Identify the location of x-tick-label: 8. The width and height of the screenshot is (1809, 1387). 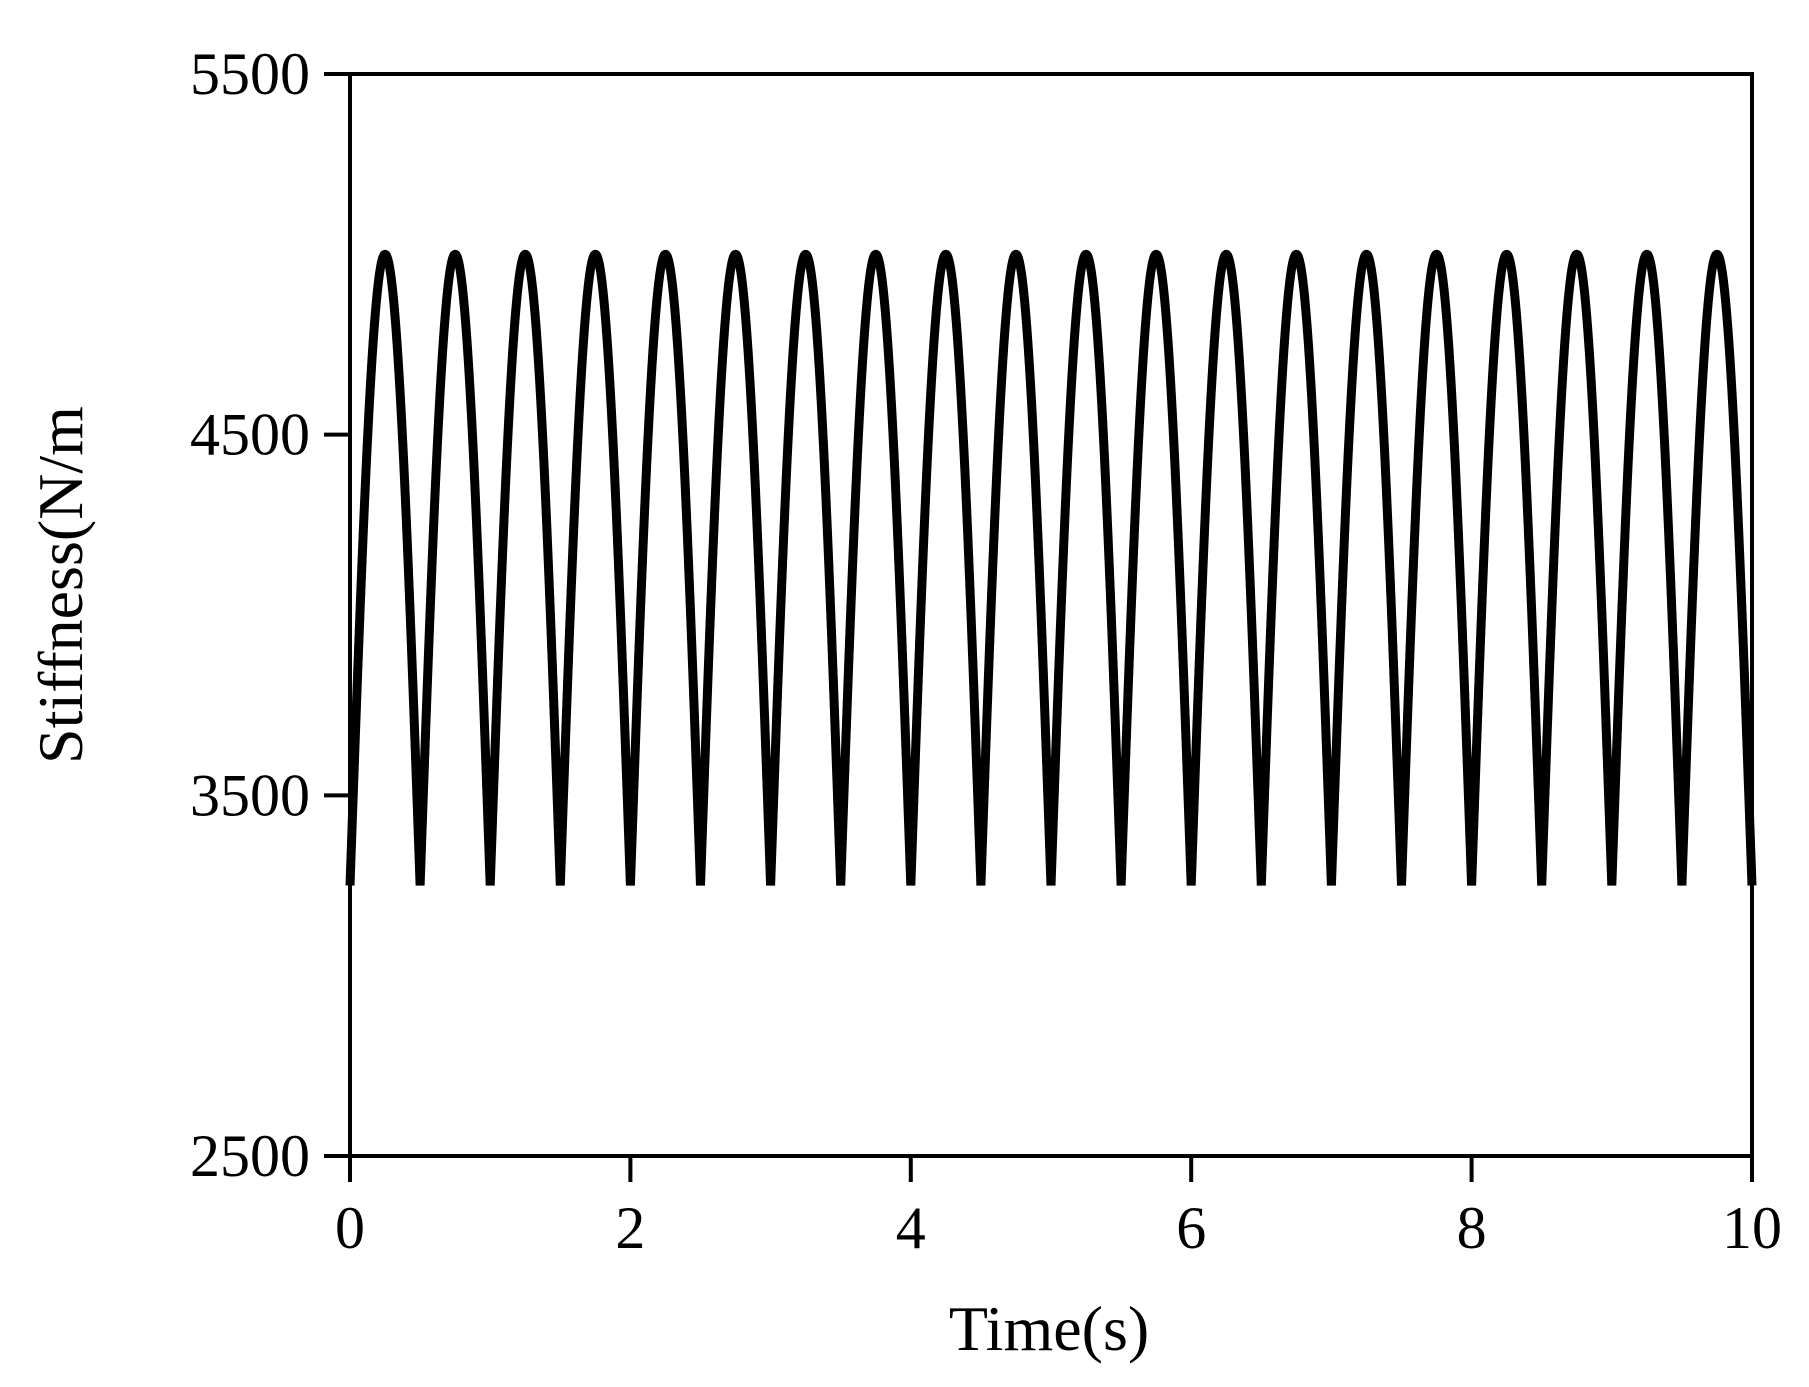
(1472, 1228).